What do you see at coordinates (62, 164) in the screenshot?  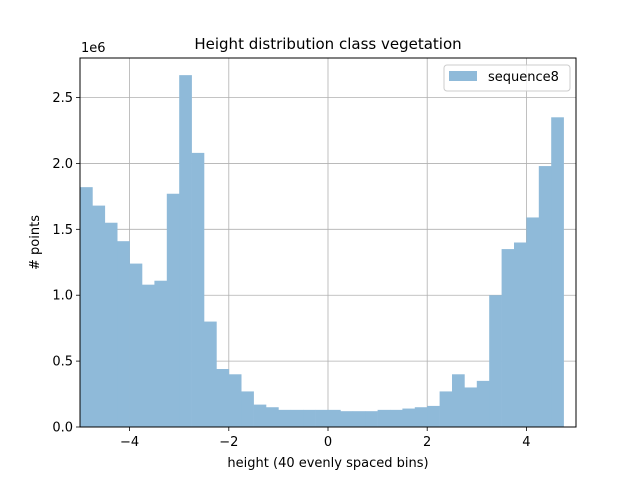 I see `y-tick-label-4: 2.0` at bounding box center [62, 164].